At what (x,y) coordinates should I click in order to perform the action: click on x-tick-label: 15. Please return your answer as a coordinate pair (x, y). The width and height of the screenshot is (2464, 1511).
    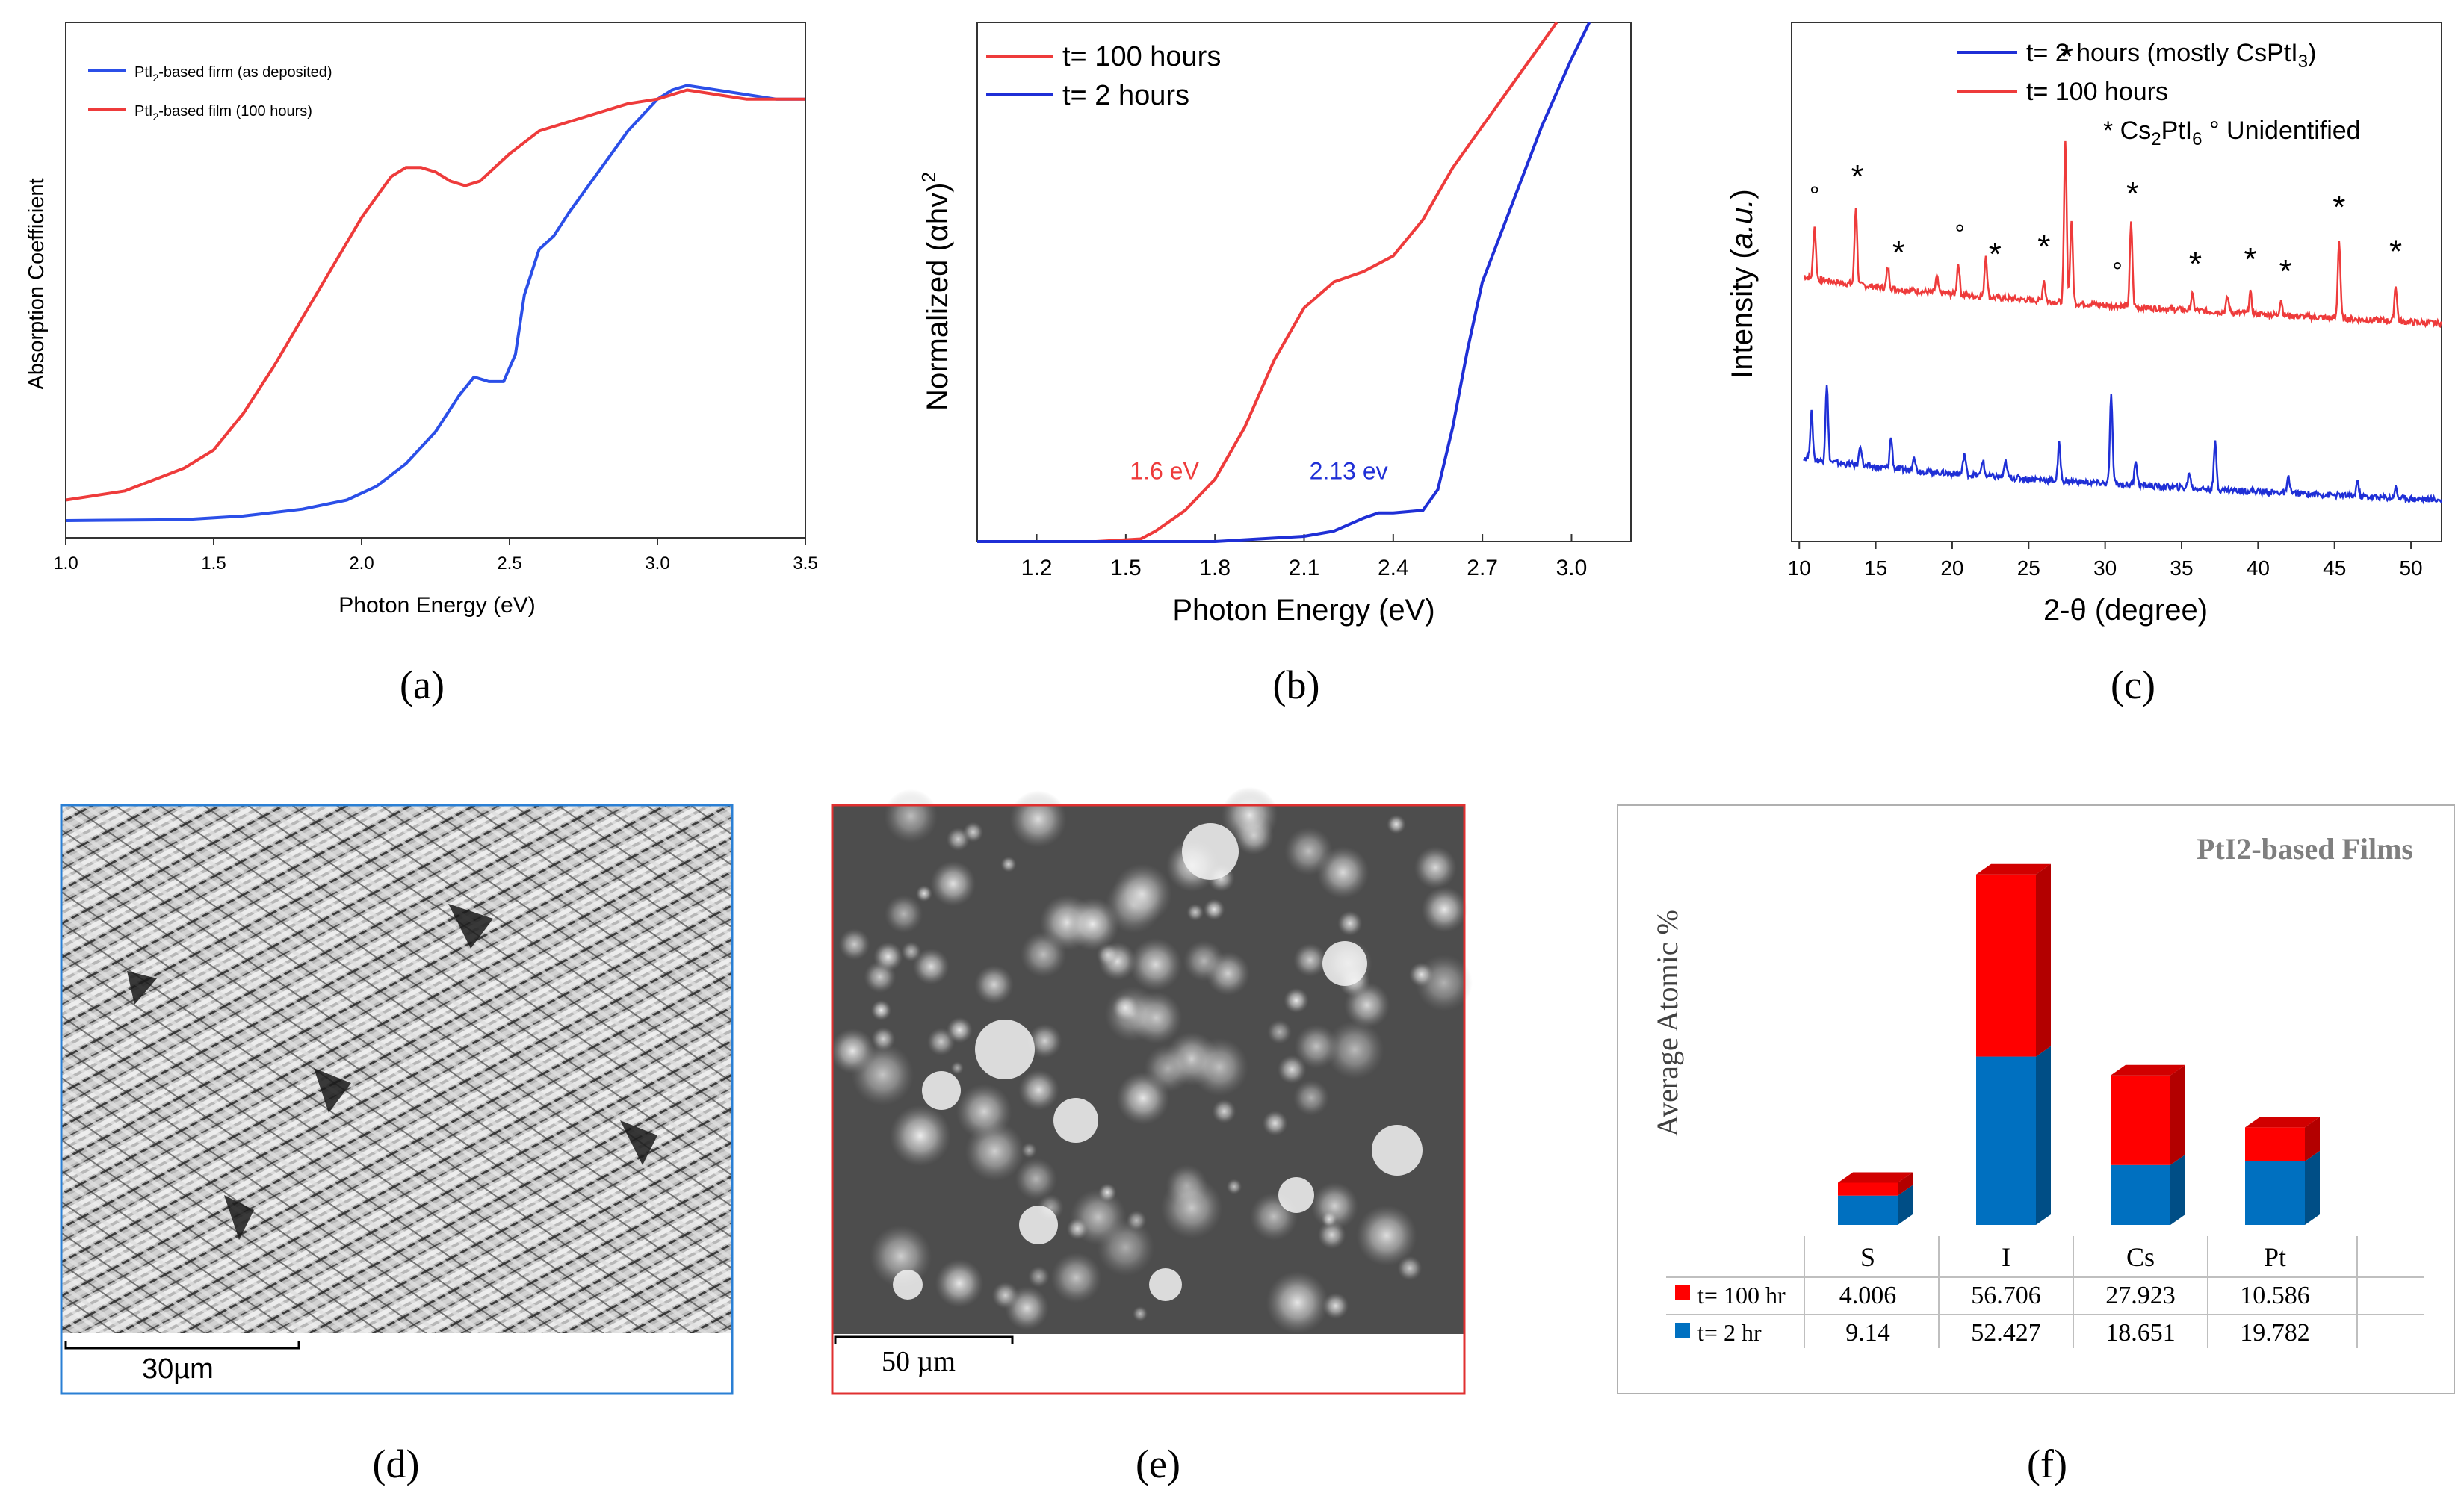
    Looking at the image, I should click on (1875, 568).